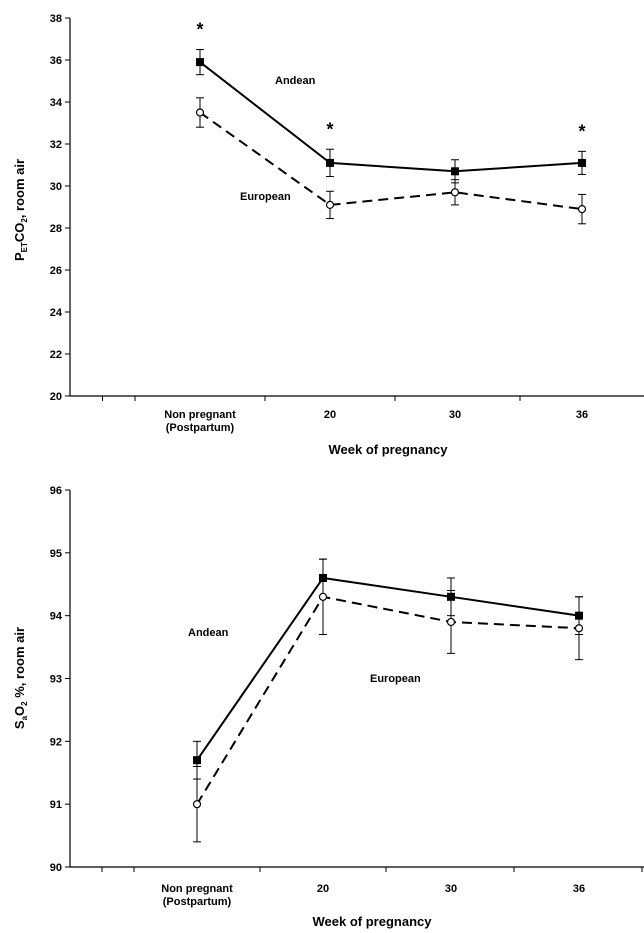 Image resolution: width=644 pixels, height=933 pixels. What do you see at coordinates (56, 187) in the screenshot?
I see `y-tick-label: 30` at bounding box center [56, 187].